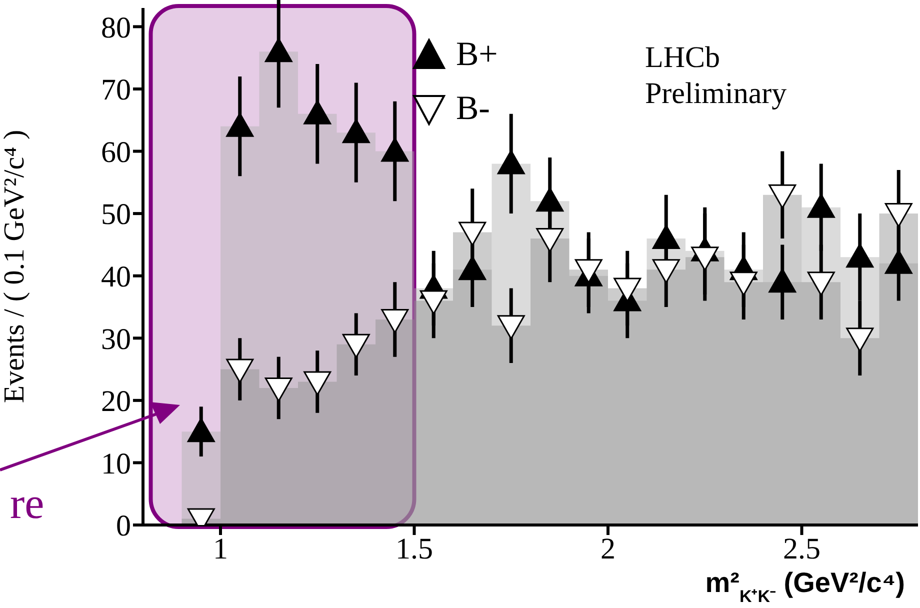 The image size is (920, 608). What do you see at coordinates (116, 90) in the screenshot?
I see `y-tick-label: 70` at bounding box center [116, 90].